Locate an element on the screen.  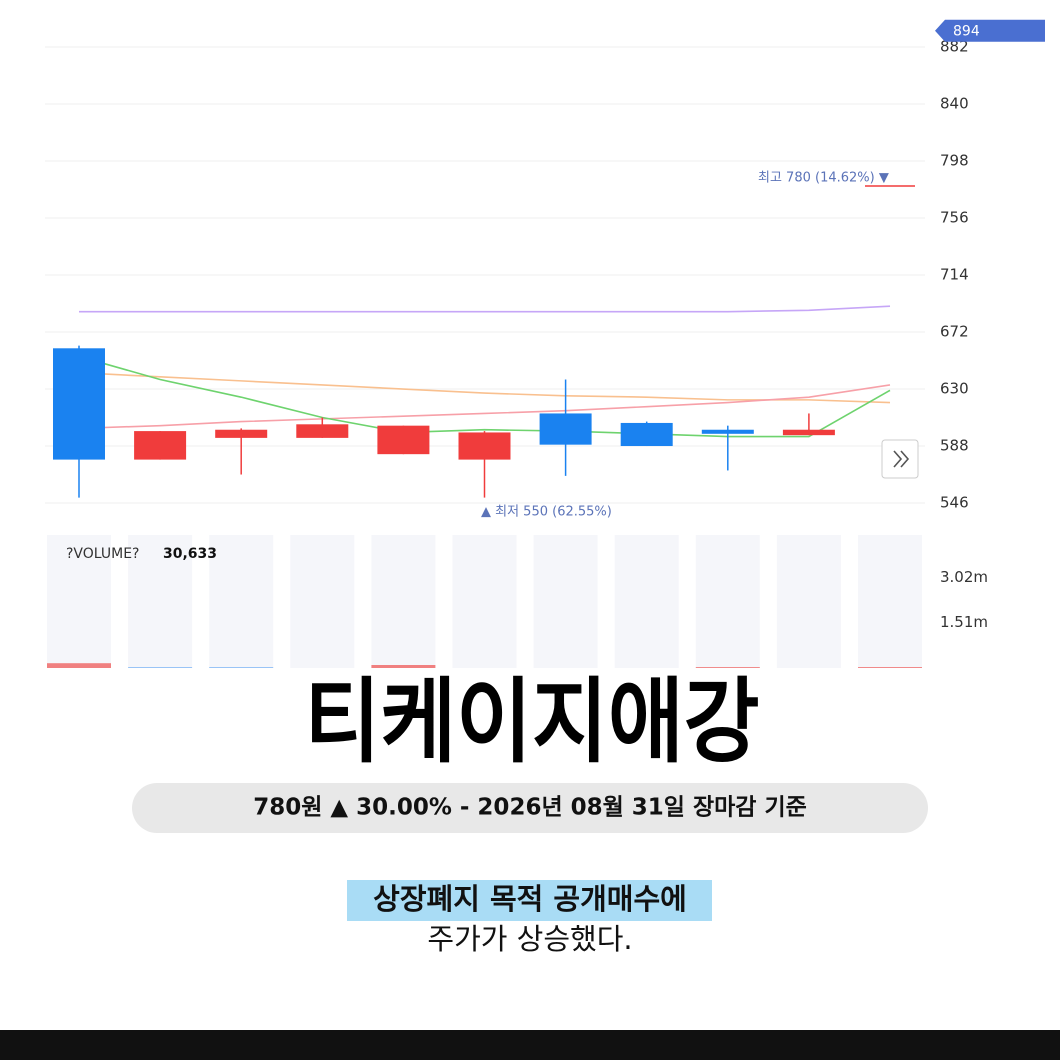
footer-bar is located at coordinates (530, 1045).